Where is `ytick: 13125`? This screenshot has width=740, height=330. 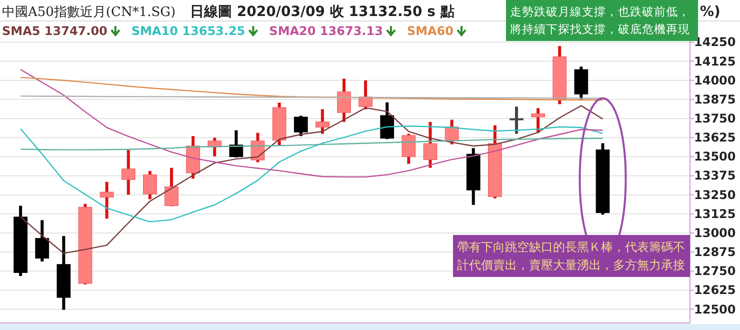 ytick: 13125 is located at coordinates (715, 213).